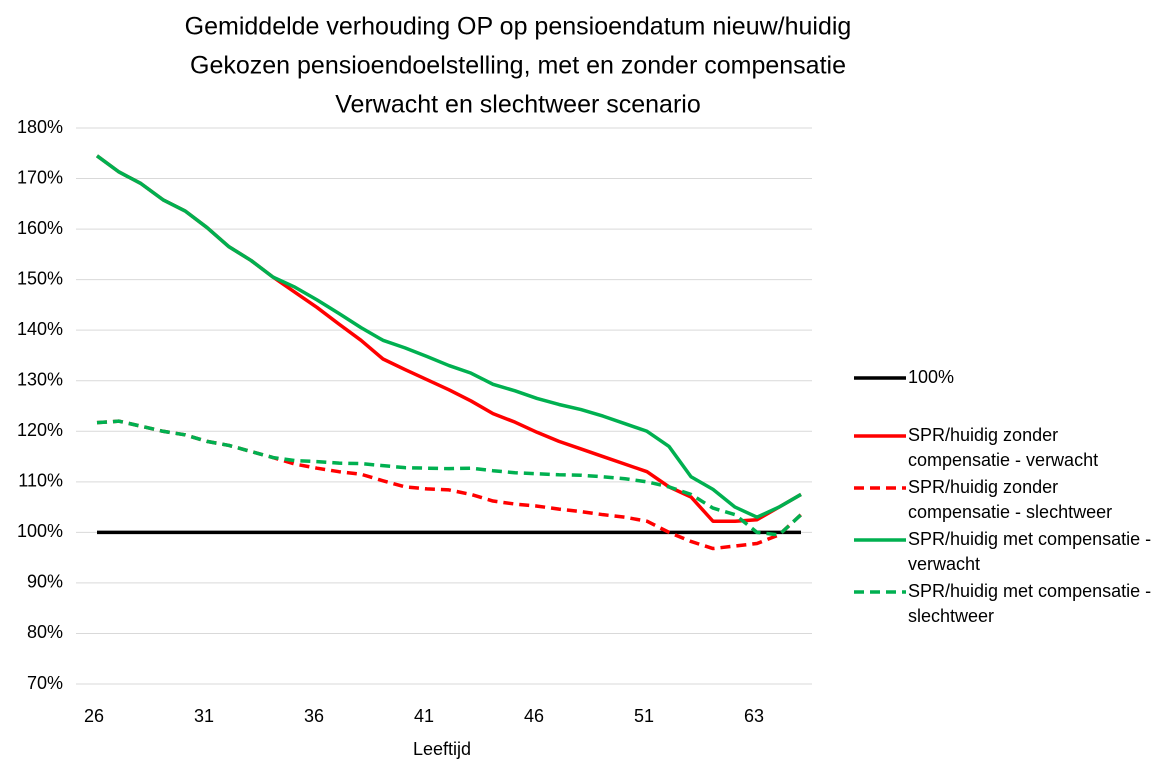 The image size is (1172, 762). What do you see at coordinates (45, 683) in the screenshot?
I see `y-tick-label: 70%` at bounding box center [45, 683].